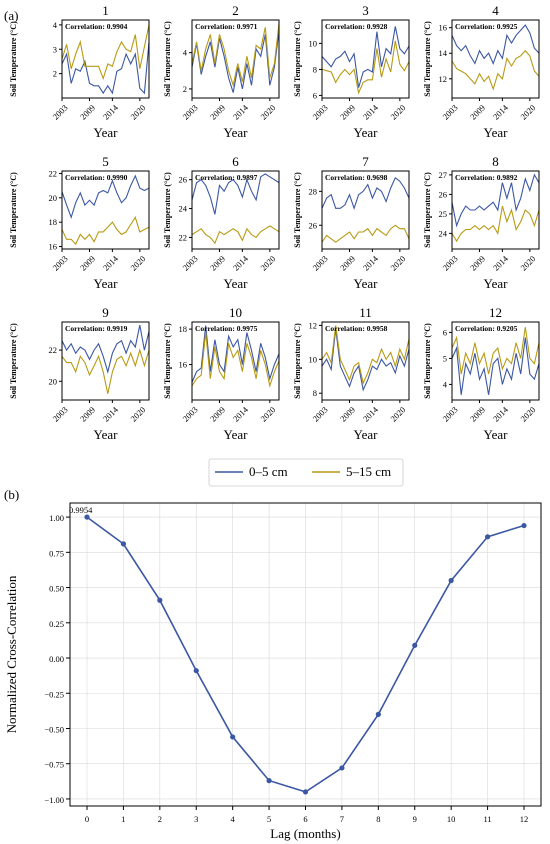 Image resolution: width=550 pixels, height=844 pixels. What do you see at coordinates (54, 800) in the screenshot?
I see `y-tick-label: −1.00` at bounding box center [54, 800].